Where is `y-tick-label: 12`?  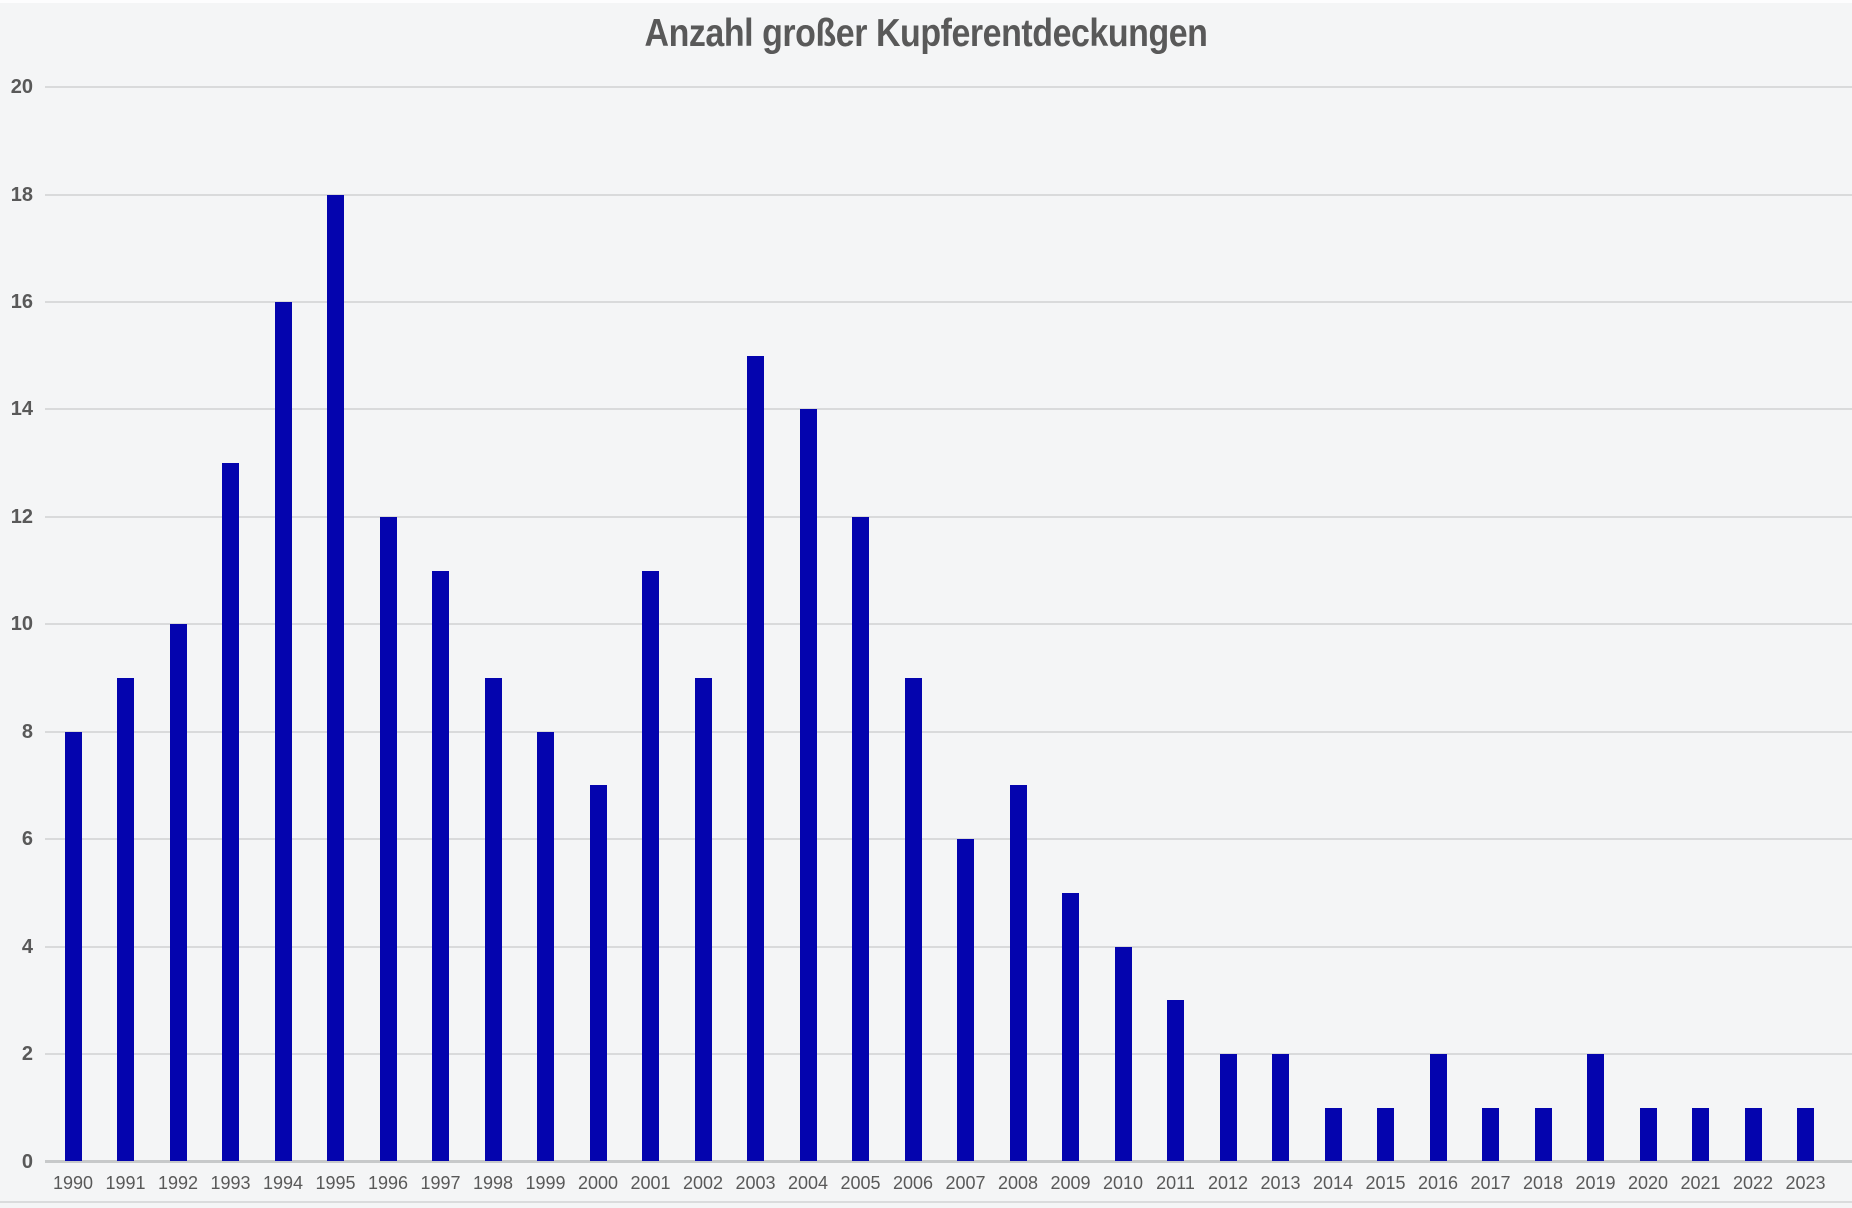 y-tick-label: 12 is located at coordinates (21, 516).